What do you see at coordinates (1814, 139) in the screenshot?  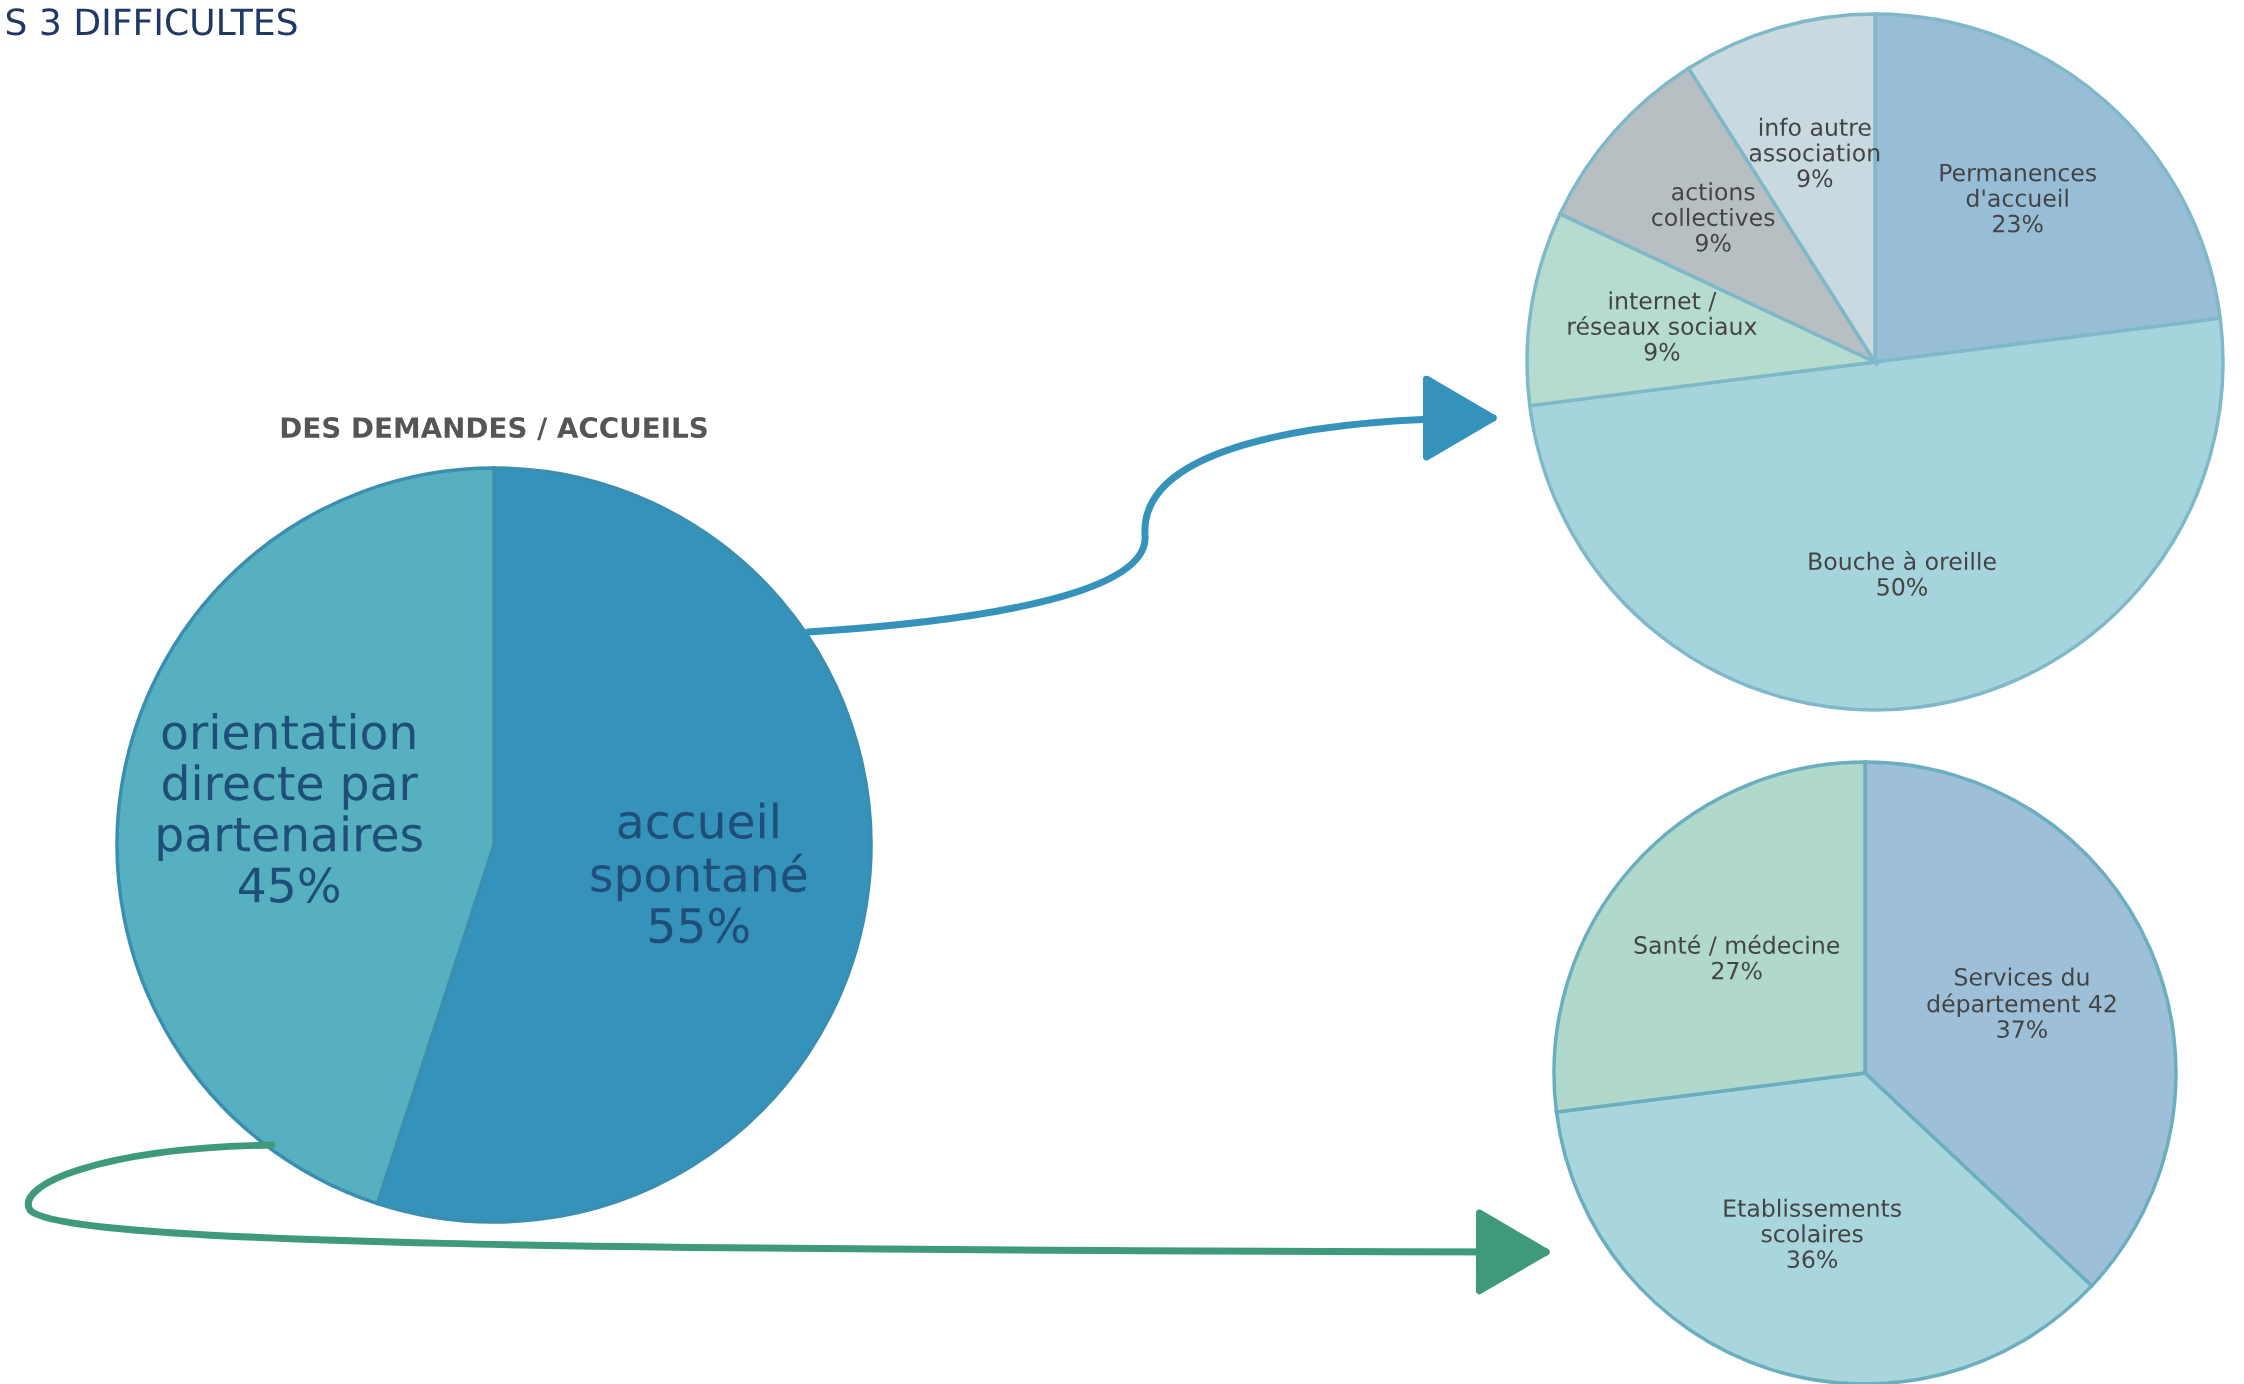 I see `slice-label: info autre association` at bounding box center [1814, 139].